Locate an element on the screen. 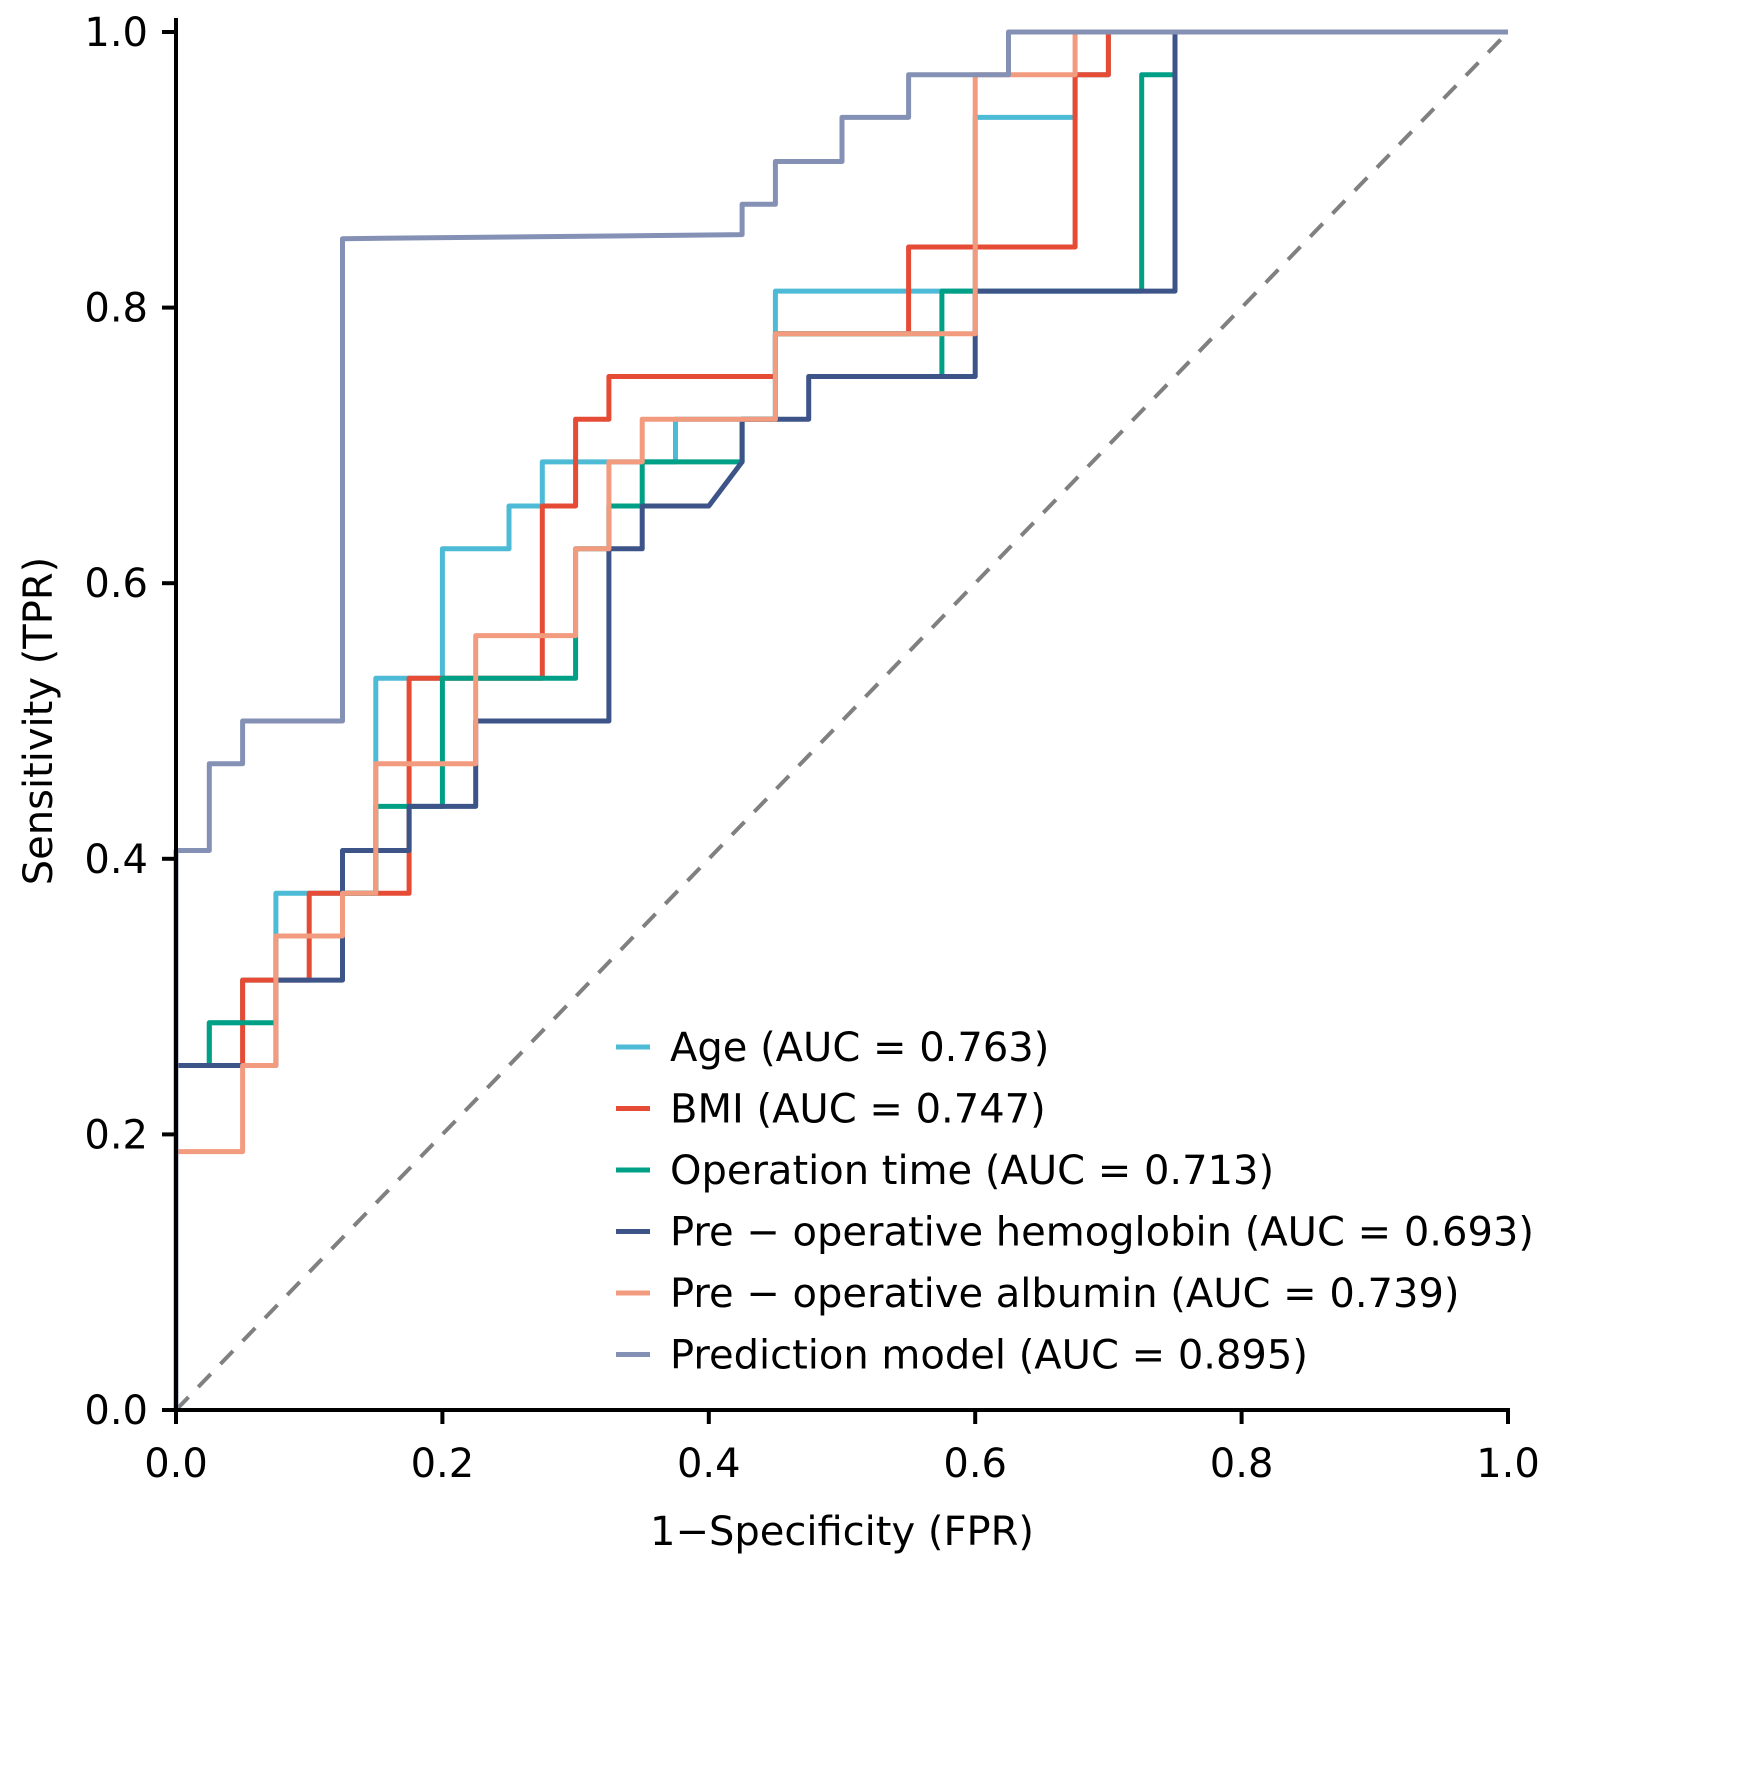 The width and height of the screenshot is (1753, 1770). legend-label: Pre − operative albumin (AUC = 0.739) is located at coordinates (1065, 1294).